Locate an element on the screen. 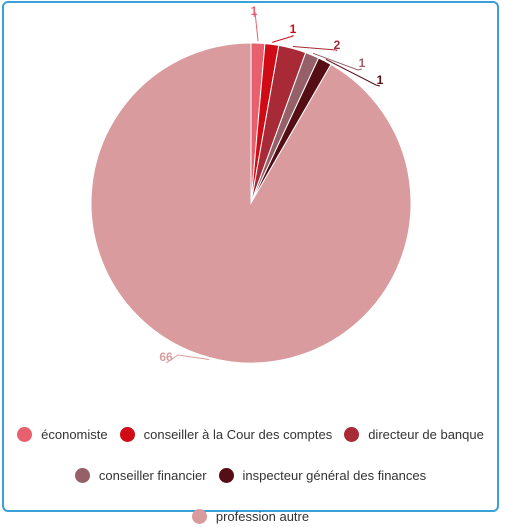 The height and width of the screenshot is (527, 505). legend-item-5: profession autre is located at coordinates (250, 516).